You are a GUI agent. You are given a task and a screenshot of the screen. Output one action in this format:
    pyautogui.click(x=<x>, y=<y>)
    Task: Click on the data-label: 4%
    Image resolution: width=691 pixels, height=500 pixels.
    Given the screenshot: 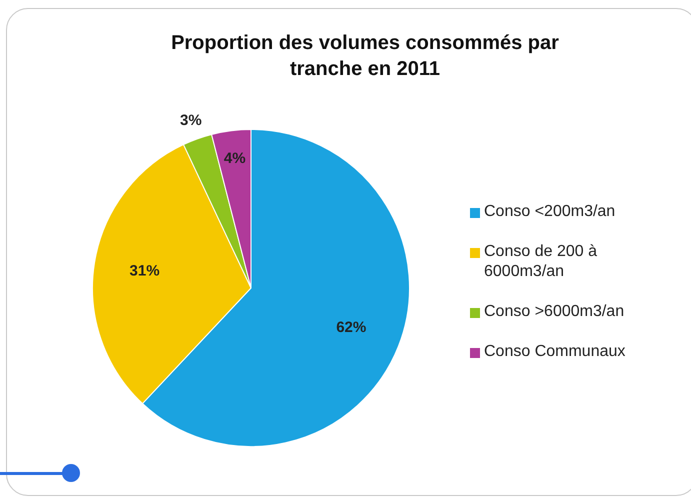 What is the action you would take?
    pyautogui.click(x=235, y=159)
    